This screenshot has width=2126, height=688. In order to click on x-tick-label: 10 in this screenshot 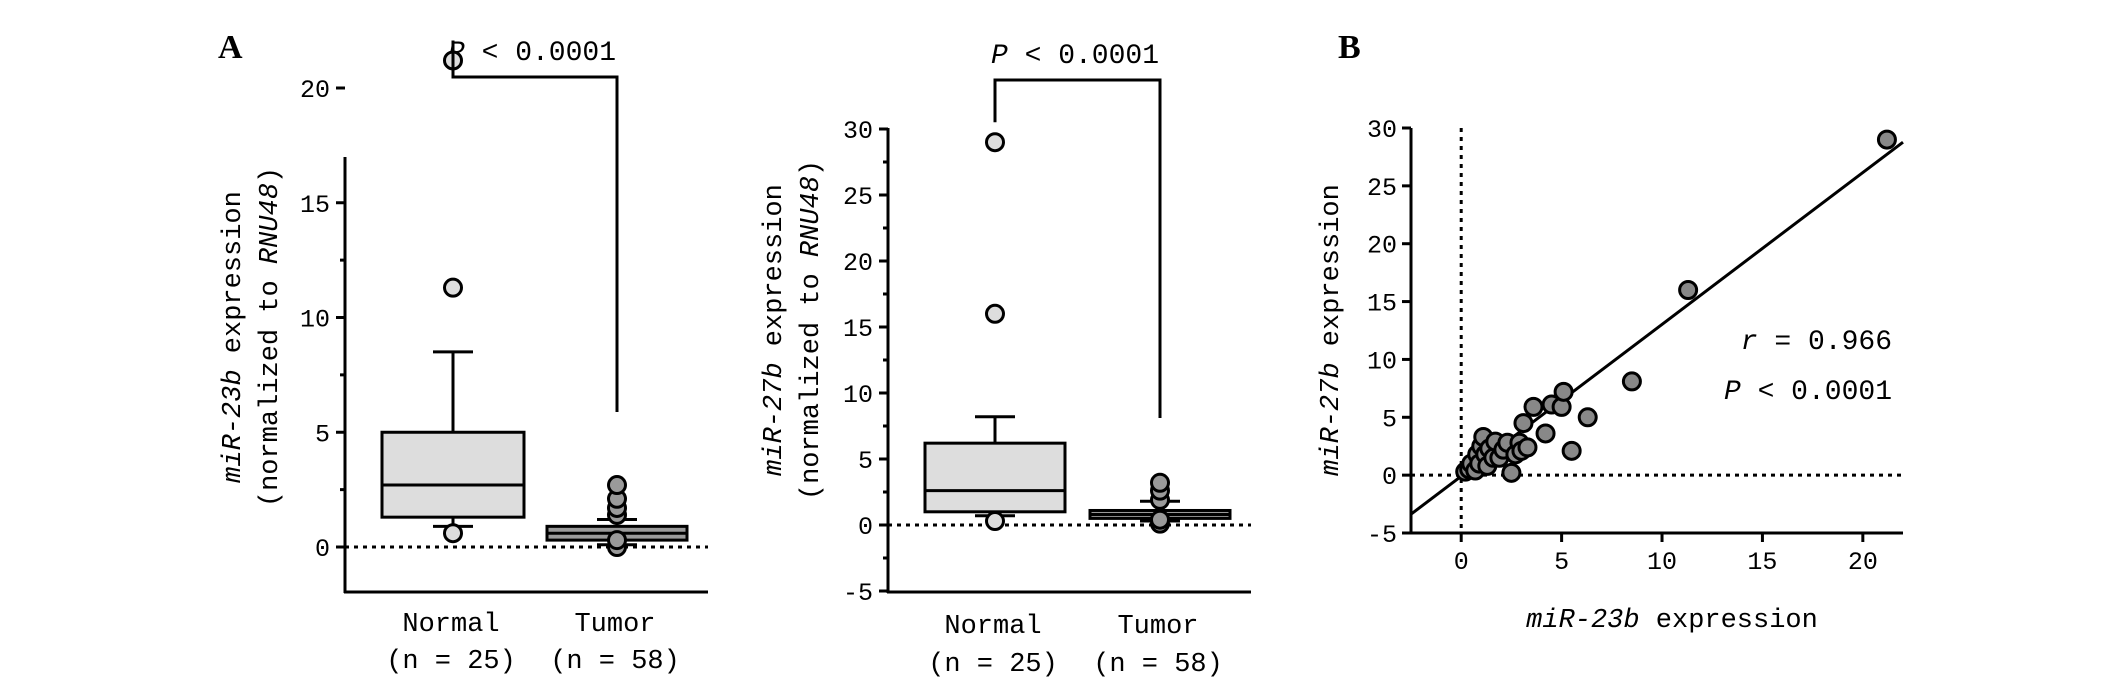, I will do `click(1662, 562)`.